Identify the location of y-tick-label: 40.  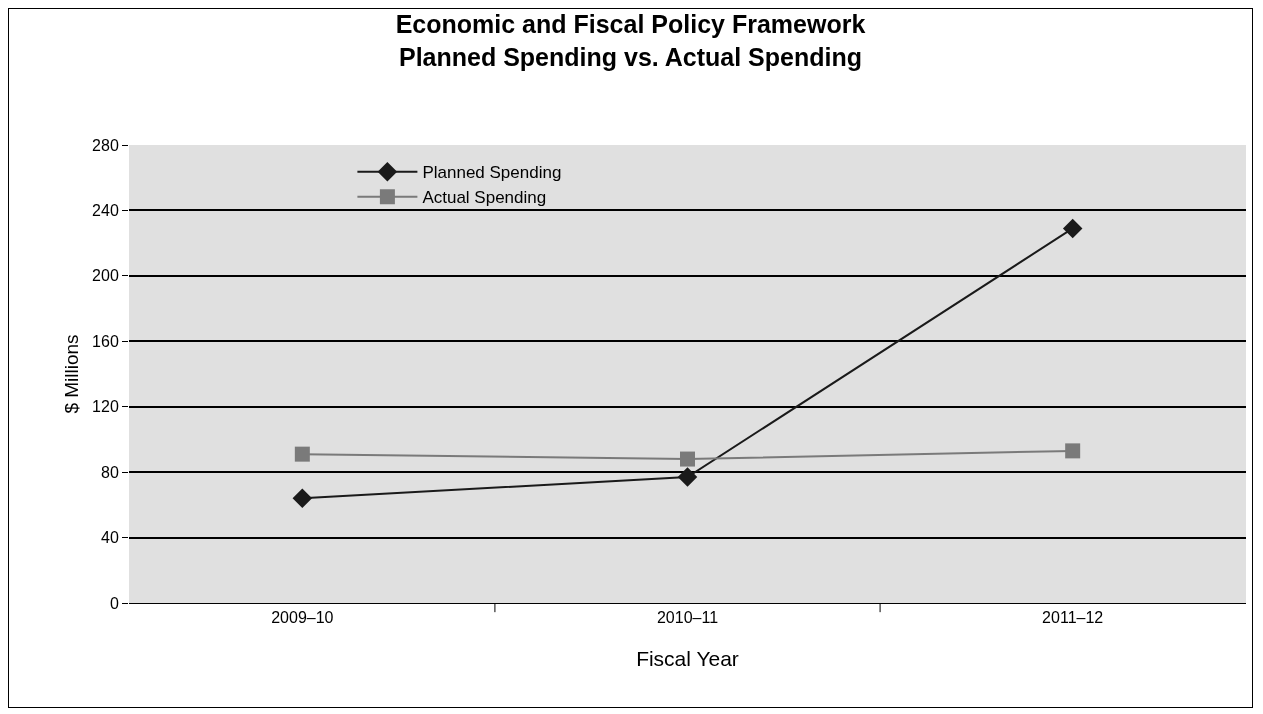
(110, 538).